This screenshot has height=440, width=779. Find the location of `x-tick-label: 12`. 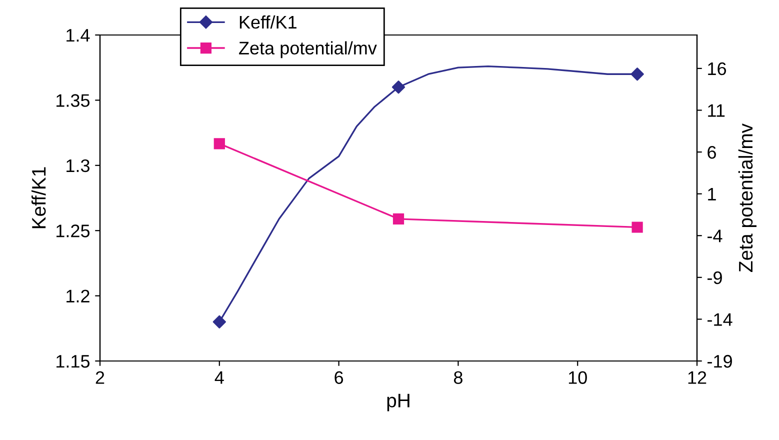

x-tick-label: 12 is located at coordinates (697, 377).